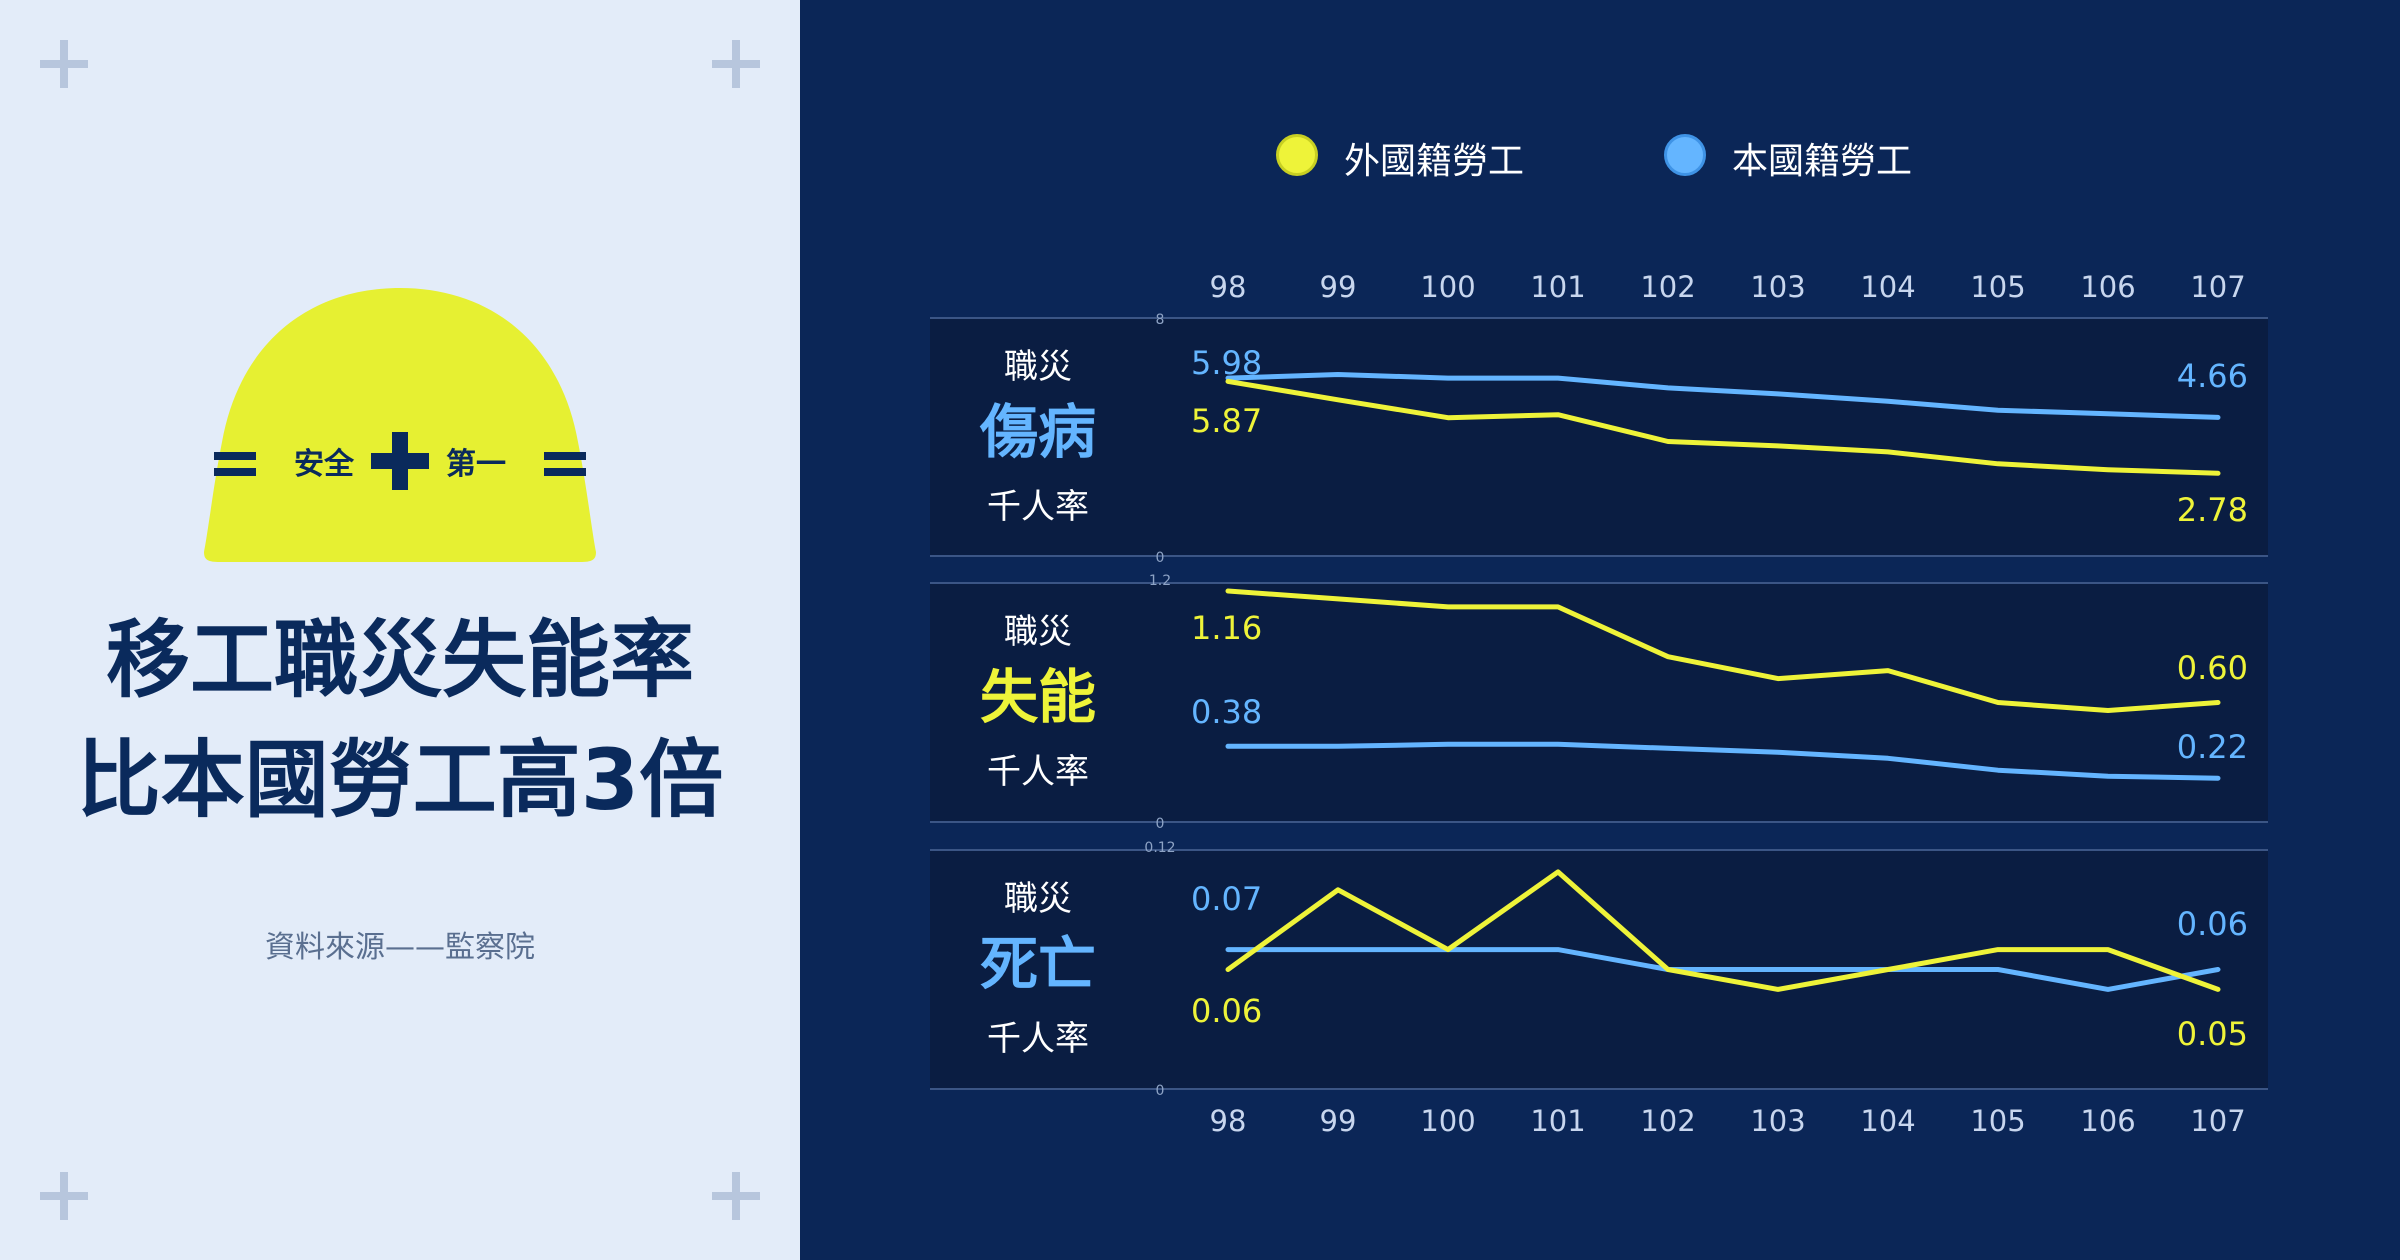  Describe the element at coordinates (324, 464) in the screenshot. I see `helmet-text-left: 安全` at that location.